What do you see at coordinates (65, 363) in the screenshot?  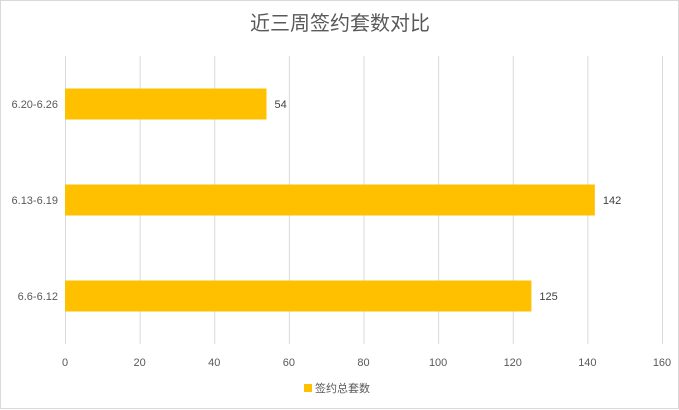 I see `x-tick-label: 0` at bounding box center [65, 363].